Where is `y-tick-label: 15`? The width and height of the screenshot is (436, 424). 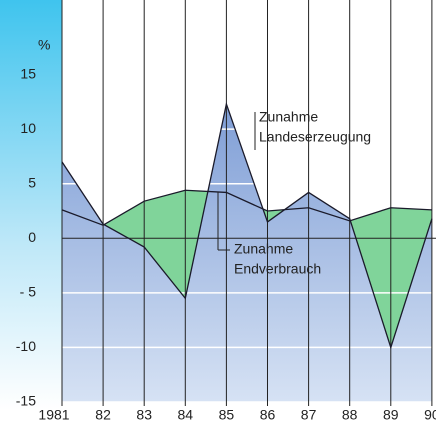
y-tick-label: 15 is located at coordinates (28, 73).